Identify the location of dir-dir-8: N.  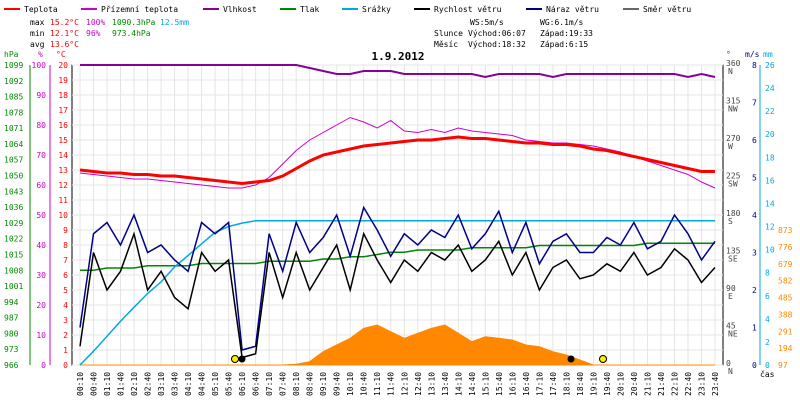
(730, 371).